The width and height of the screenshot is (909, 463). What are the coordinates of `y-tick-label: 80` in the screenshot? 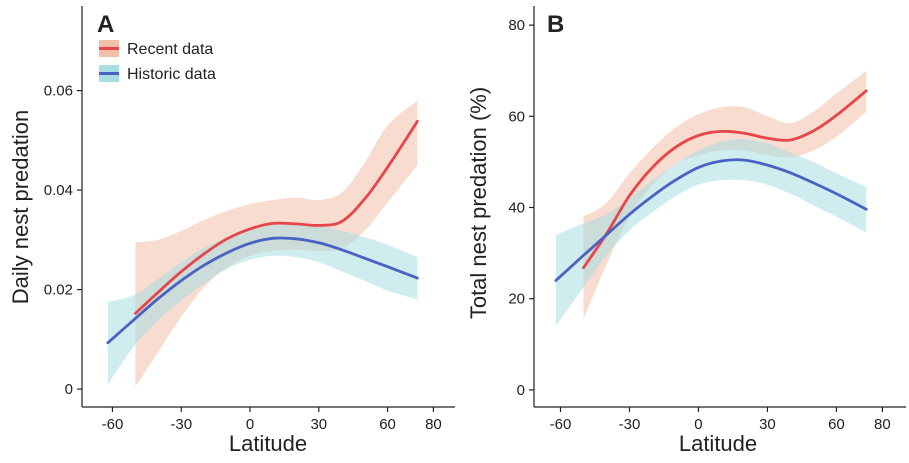 It's located at (516, 25).